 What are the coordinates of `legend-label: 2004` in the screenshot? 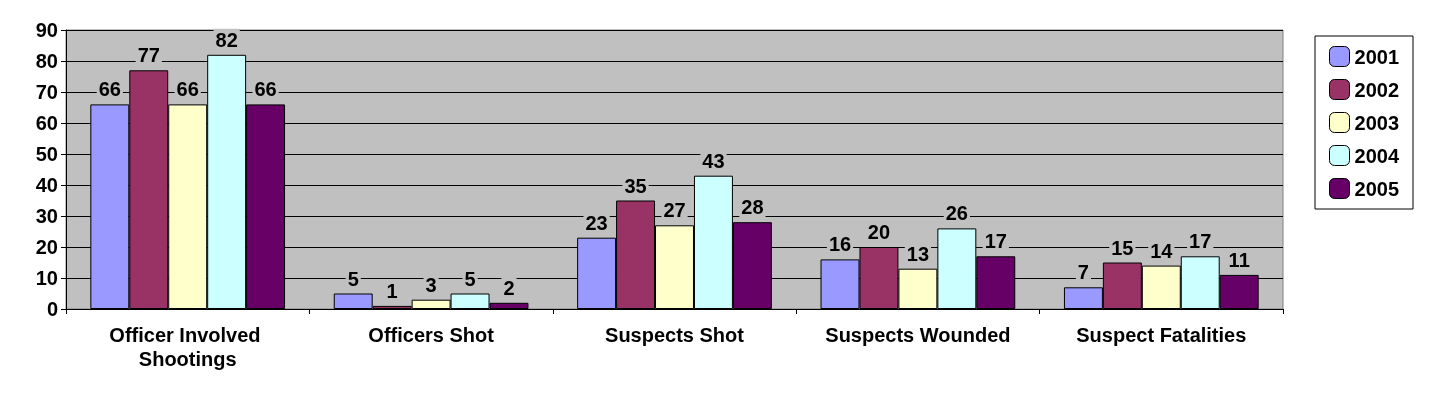 It's located at (1377, 155).